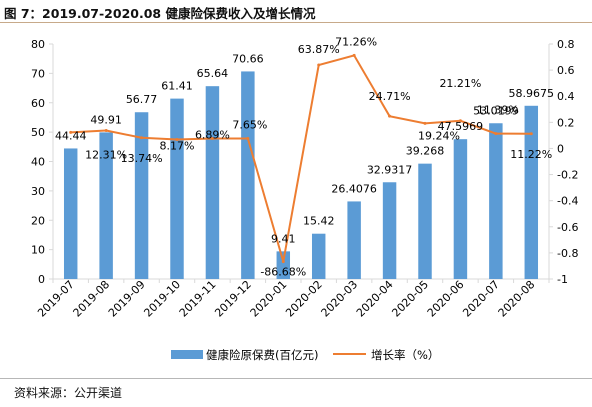 This screenshot has height=407, width=592. What do you see at coordinates (566, 96) in the screenshot?
I see `right-tick-label: 0.4` at bounding box center [566, 96].